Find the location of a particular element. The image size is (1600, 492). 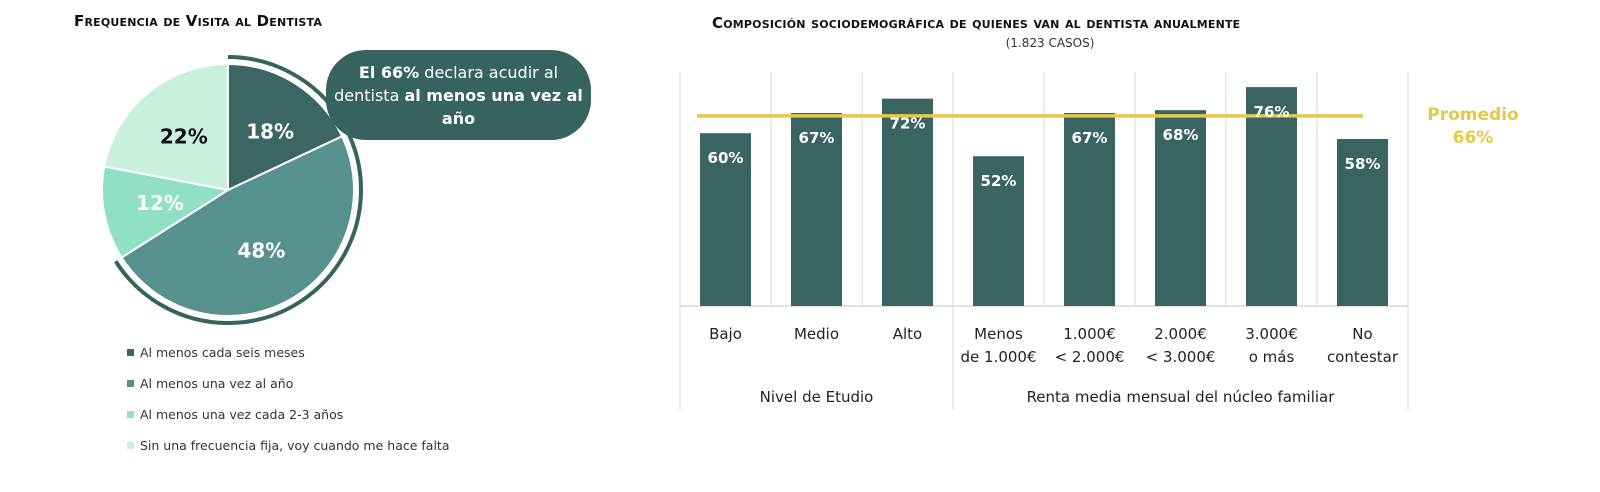

legend-item: Al menos una vez cada 2-3 años is located at coordinates (235, 414).